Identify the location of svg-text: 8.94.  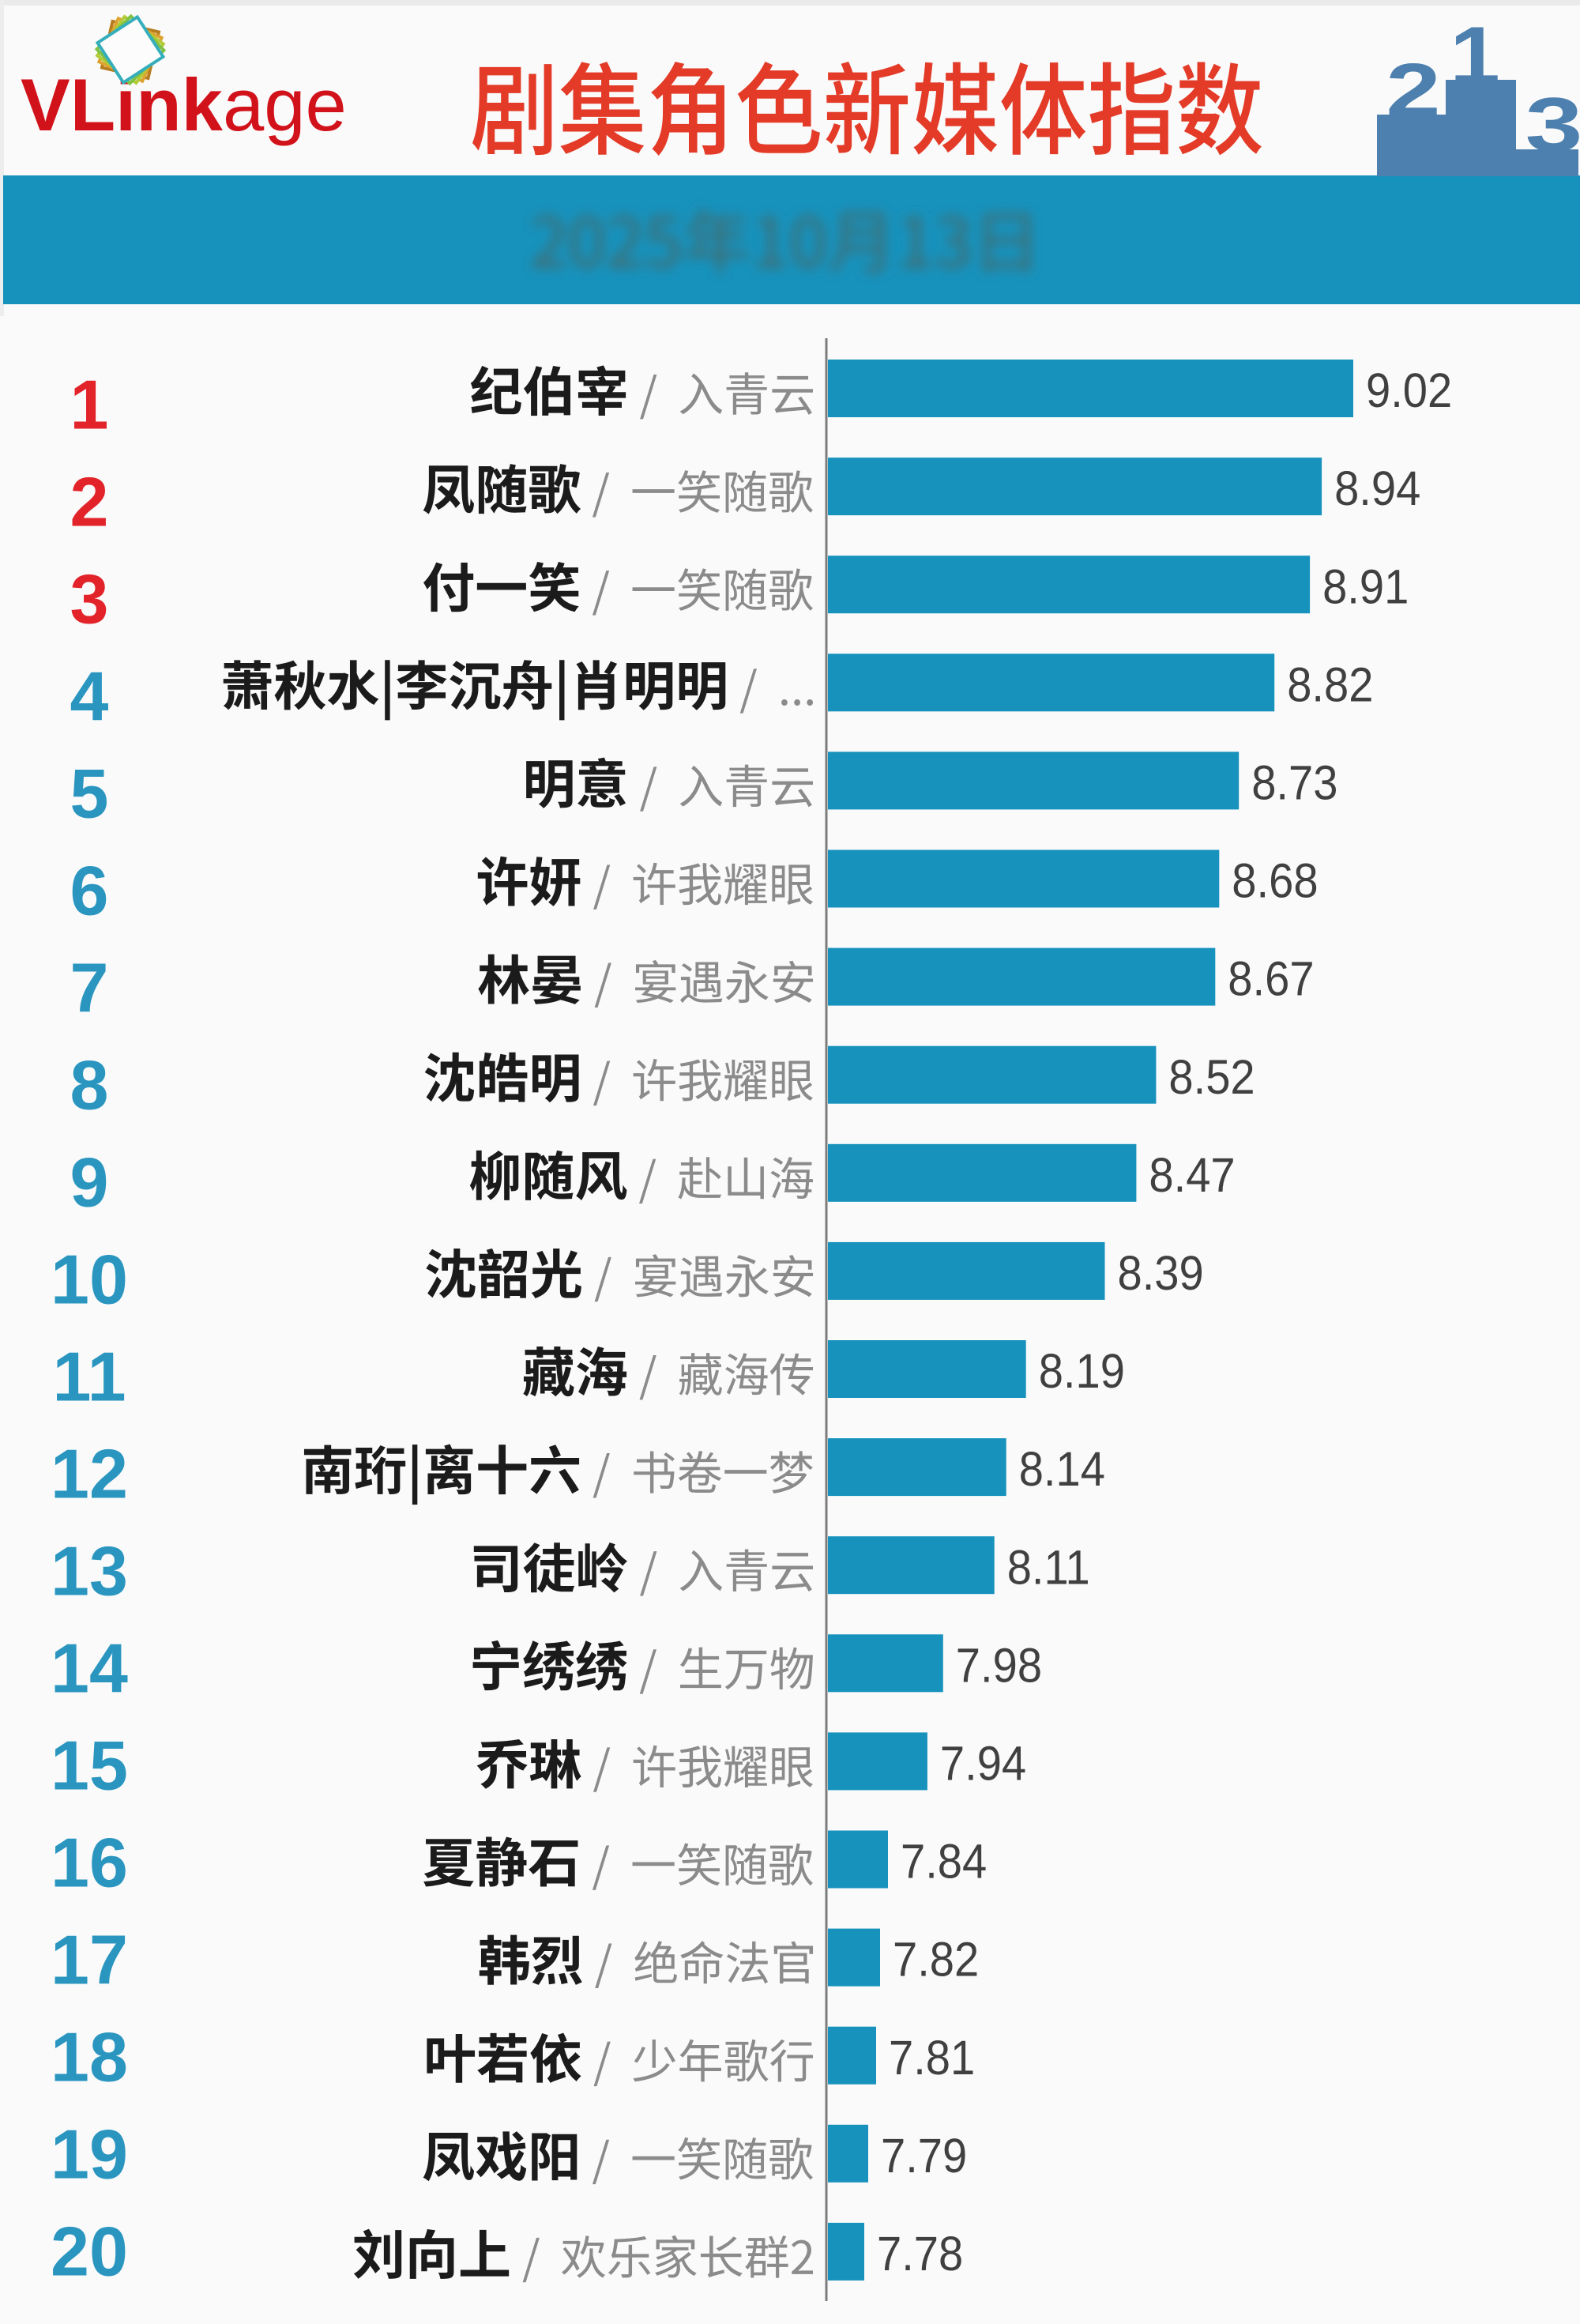
(1377, 489).